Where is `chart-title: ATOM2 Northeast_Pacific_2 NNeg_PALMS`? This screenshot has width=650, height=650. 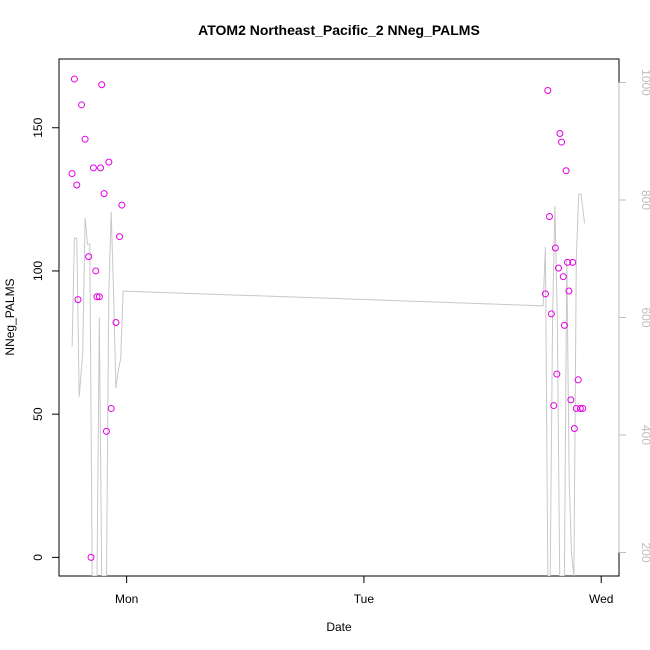 chart-title: ATOM2 Northeast_Pacific_2 NNeg_PALMS is located at coordinates (339, 30).